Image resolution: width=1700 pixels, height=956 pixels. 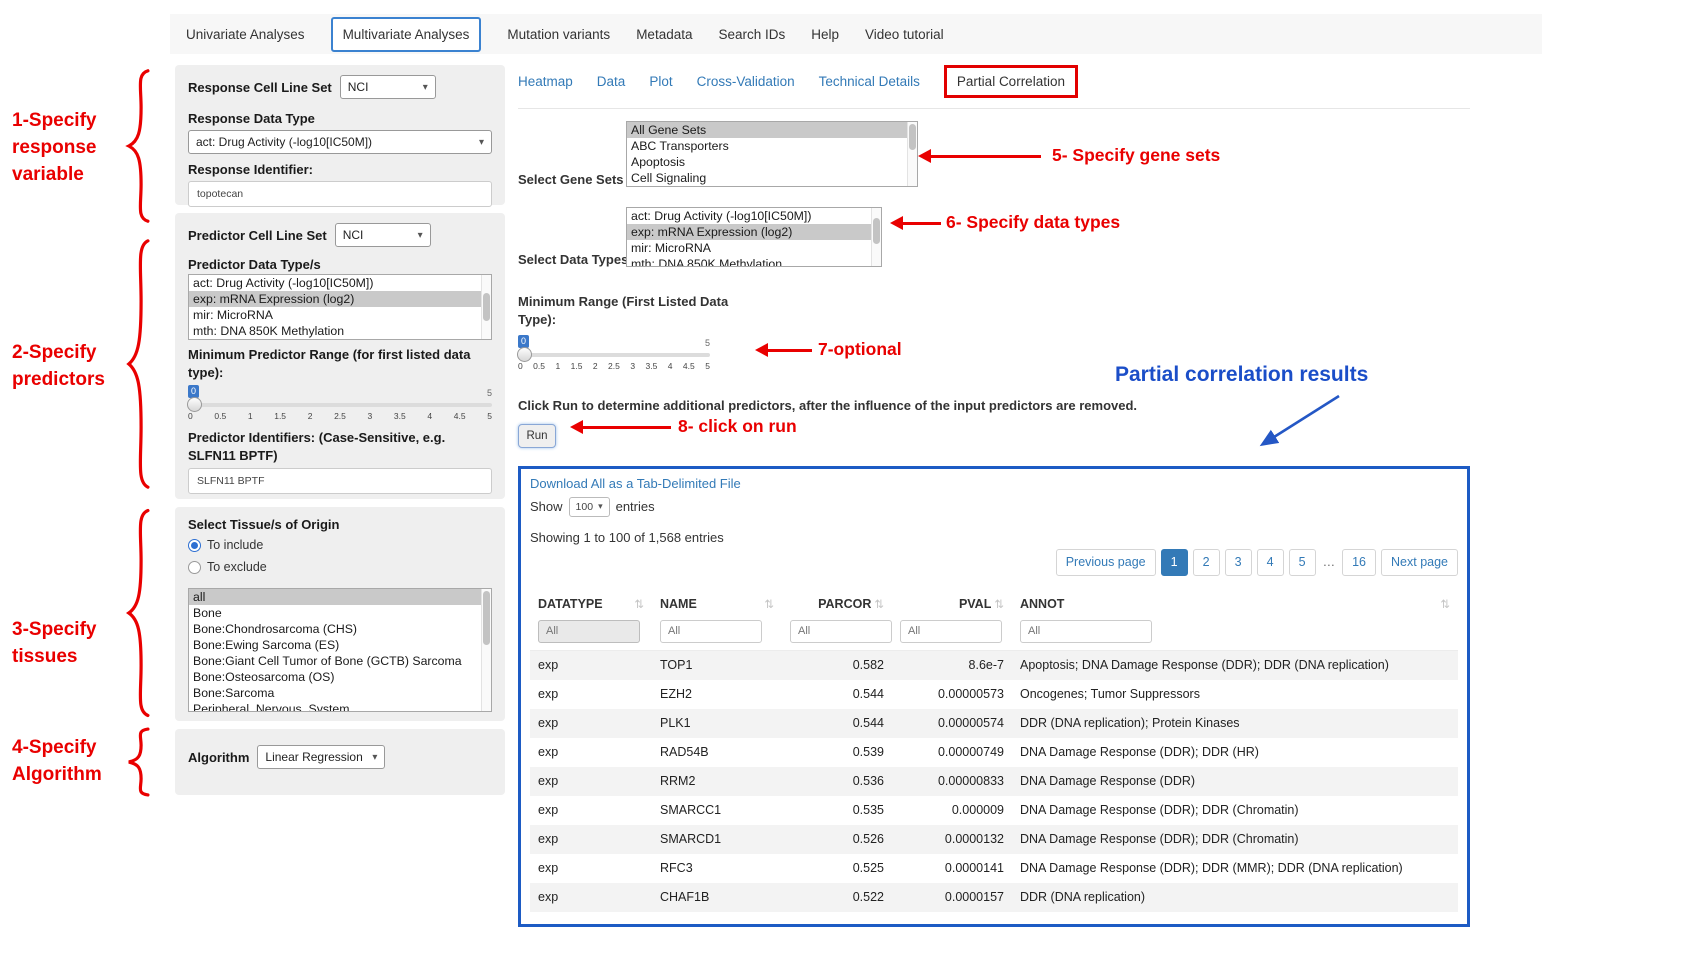 I want to click on run-button: Run, so click(x=537, y=435).